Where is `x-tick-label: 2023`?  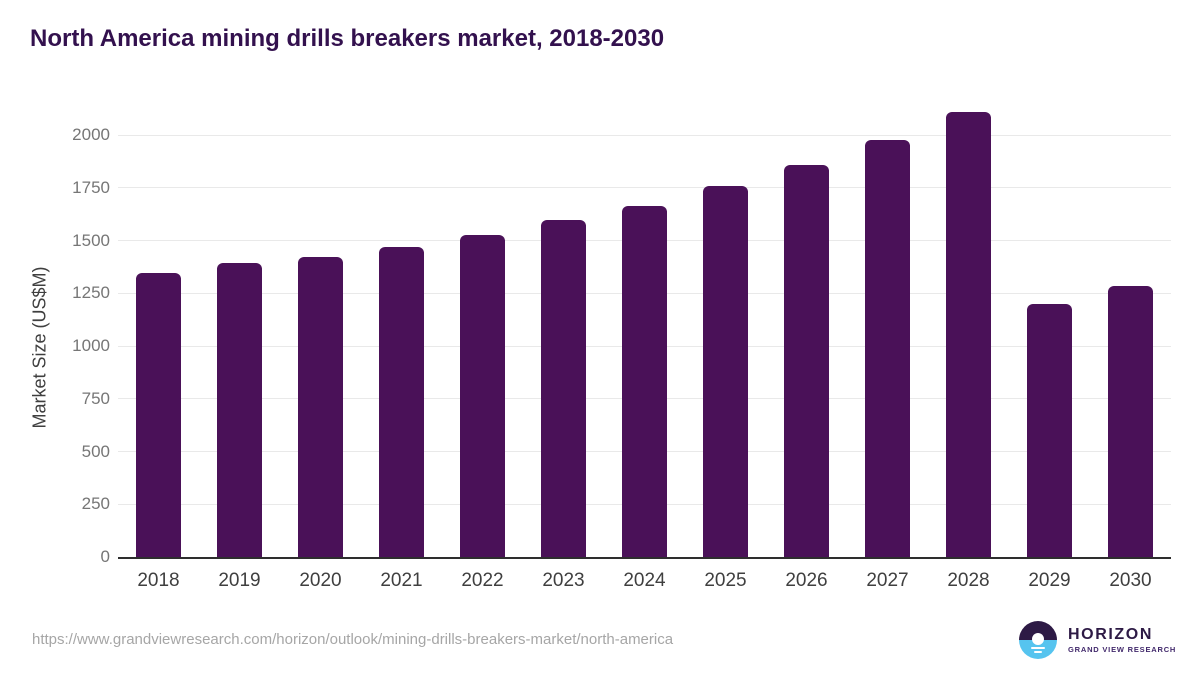 x-tick-label: 2023 is located at coordinates (563, 580).